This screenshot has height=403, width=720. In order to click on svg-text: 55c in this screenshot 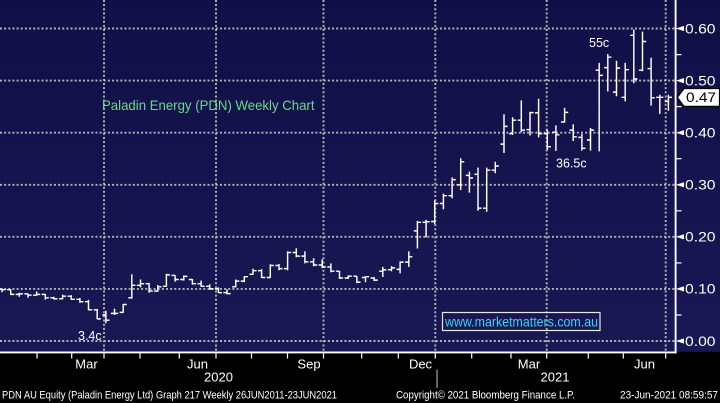, I will do `click(599, 43)`.